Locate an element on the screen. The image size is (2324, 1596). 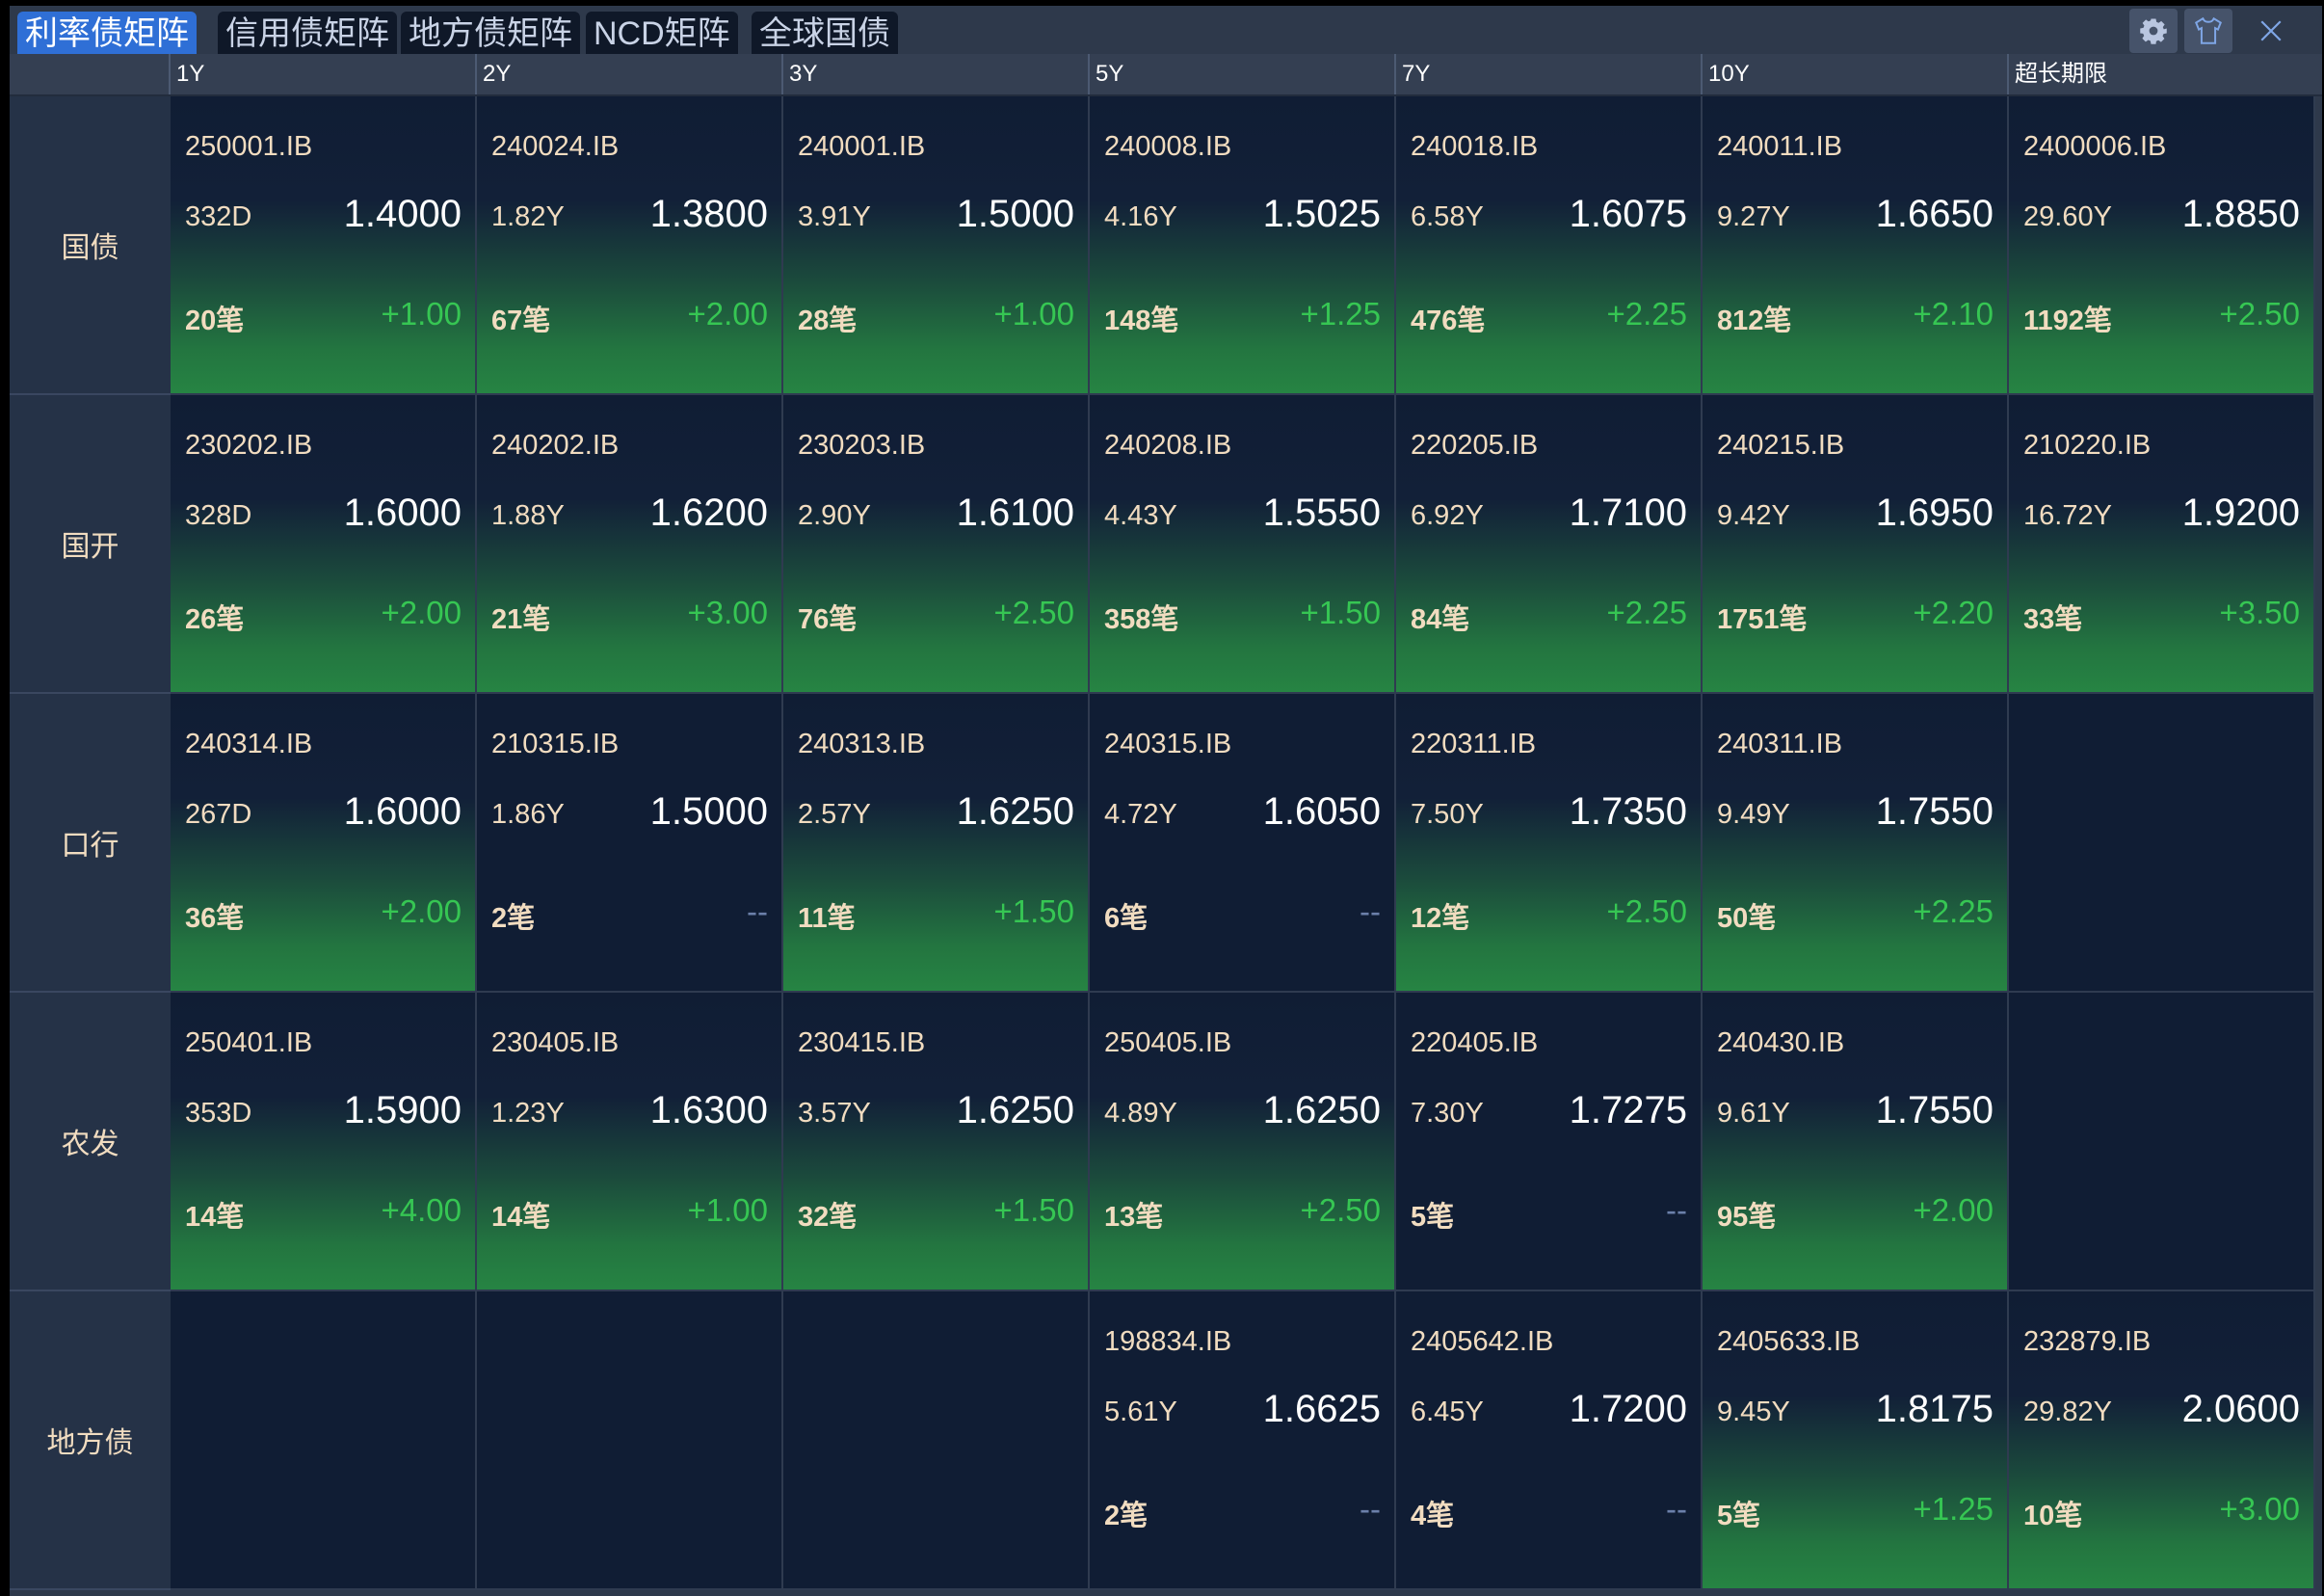
yield-value: 1.7100 is located at coordinates (1628, 513).